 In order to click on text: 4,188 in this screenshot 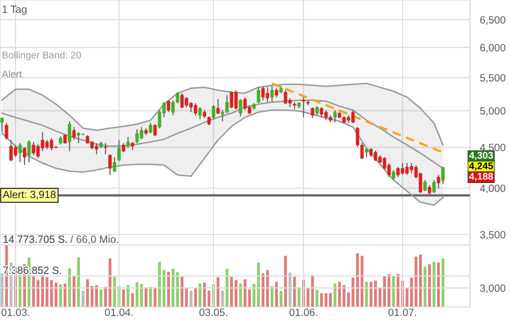, I will do `click(481, 177)`.